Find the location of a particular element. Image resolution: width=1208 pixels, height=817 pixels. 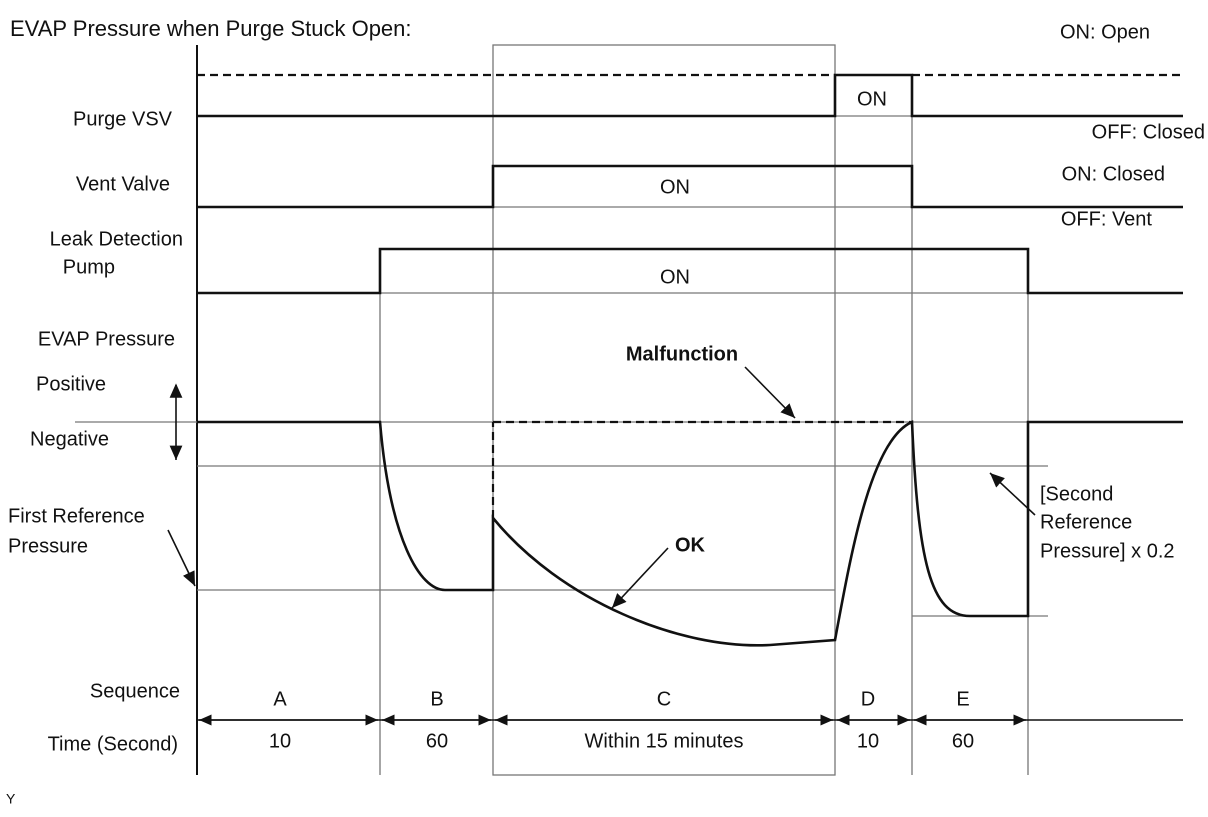

footnote: Y is located at coordinates (11, 799).